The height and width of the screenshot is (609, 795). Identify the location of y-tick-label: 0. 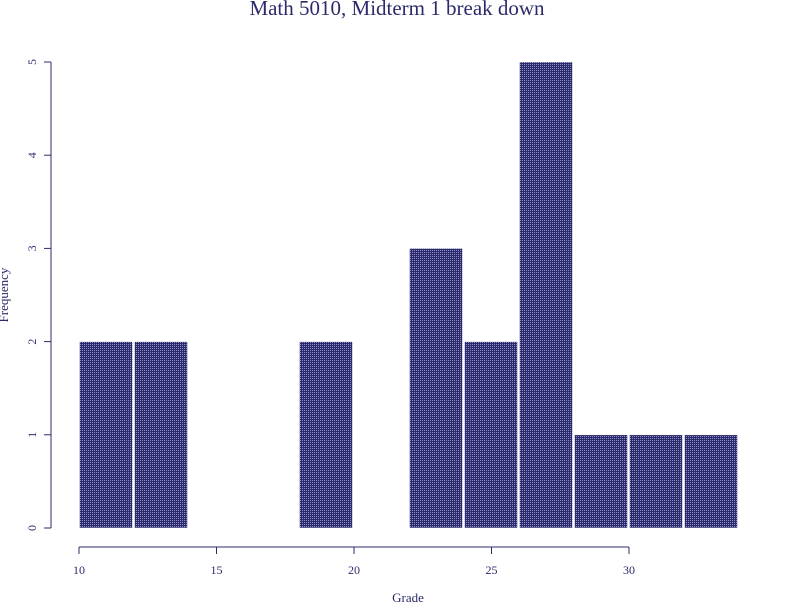
(32, 528).